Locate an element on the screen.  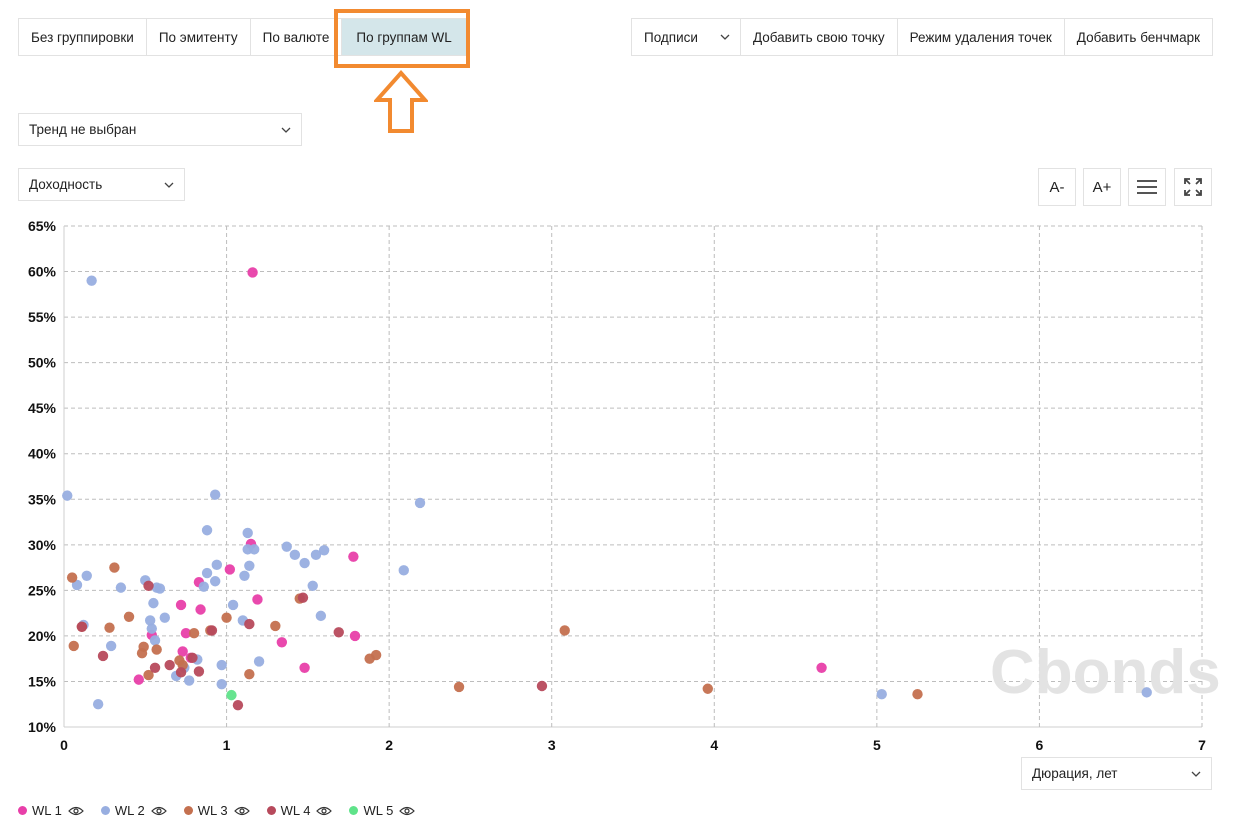
legend-item-wl2: WL 2 is located at coordinates (133, 810).